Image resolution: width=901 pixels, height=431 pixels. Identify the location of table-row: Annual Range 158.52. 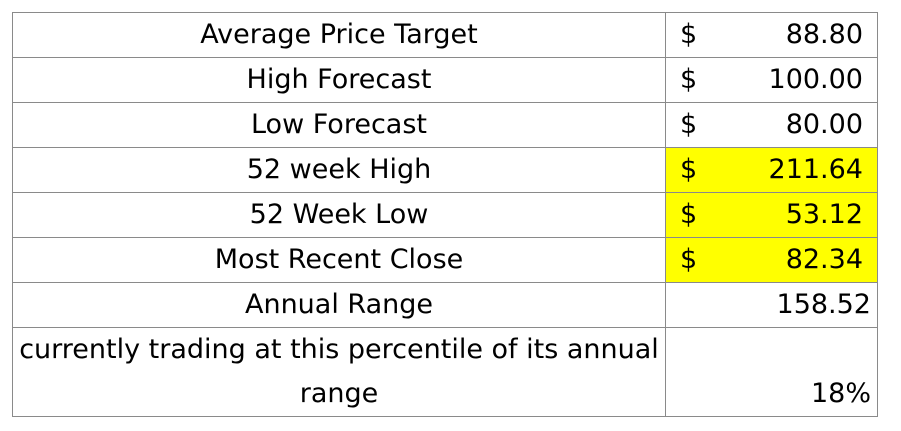
(445, 305).